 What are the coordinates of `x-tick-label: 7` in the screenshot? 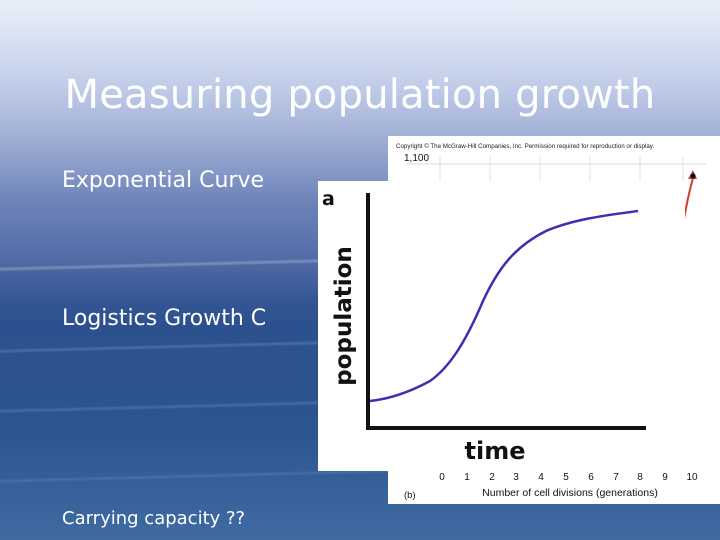 It's located at (616, 477).